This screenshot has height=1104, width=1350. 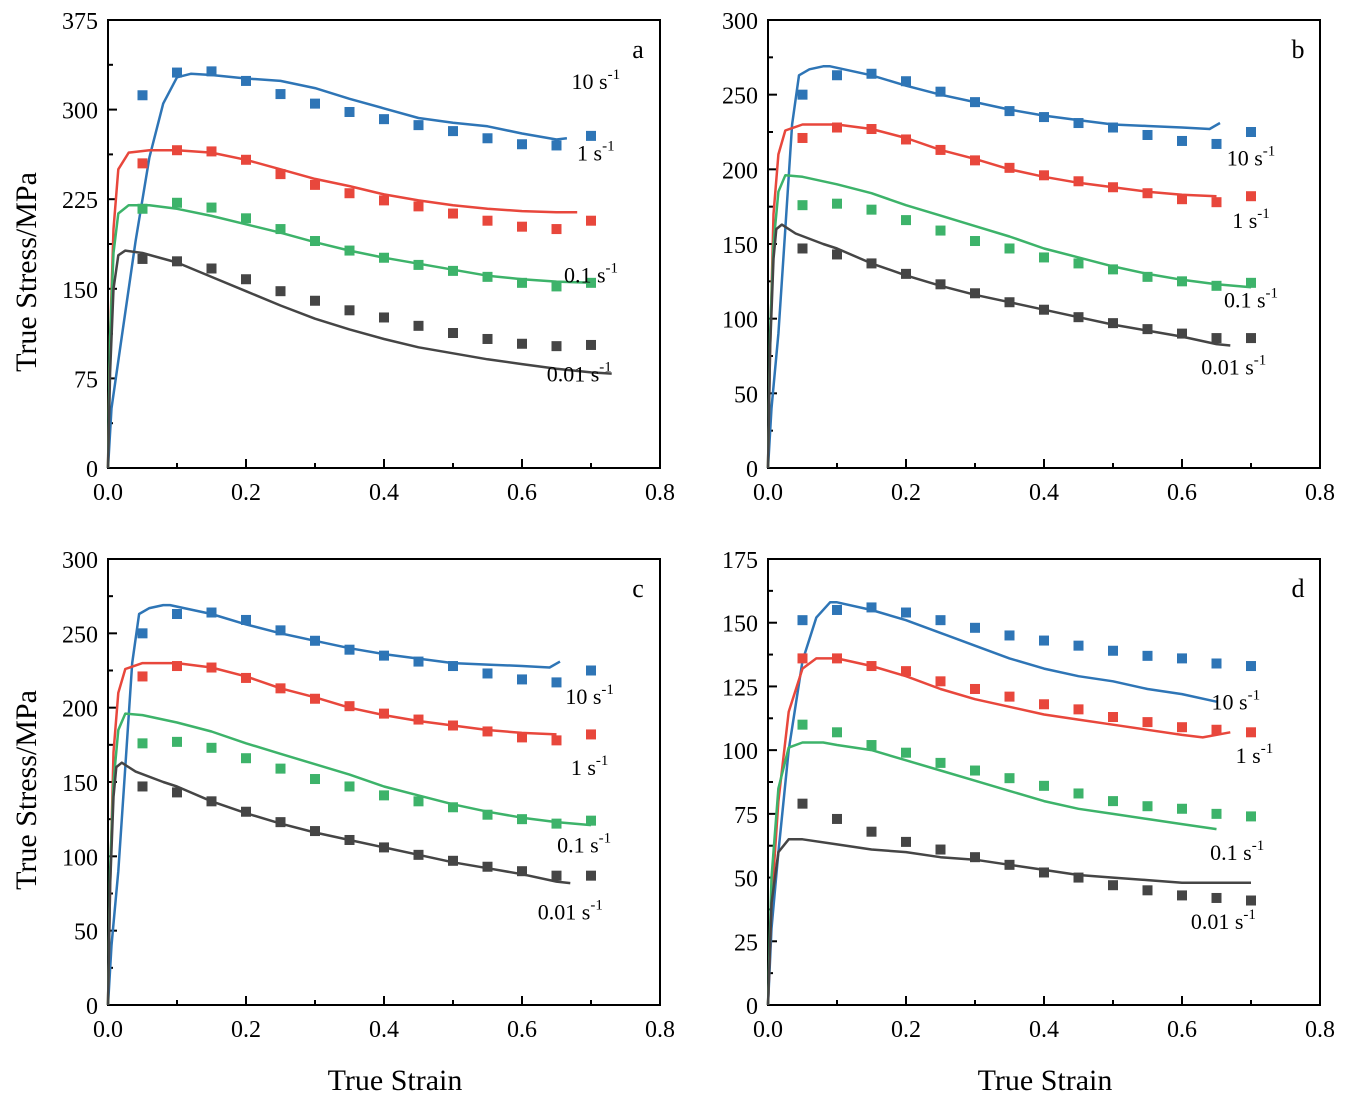 I want to click on y-tick-label: 25, so click(x=746, y=943).